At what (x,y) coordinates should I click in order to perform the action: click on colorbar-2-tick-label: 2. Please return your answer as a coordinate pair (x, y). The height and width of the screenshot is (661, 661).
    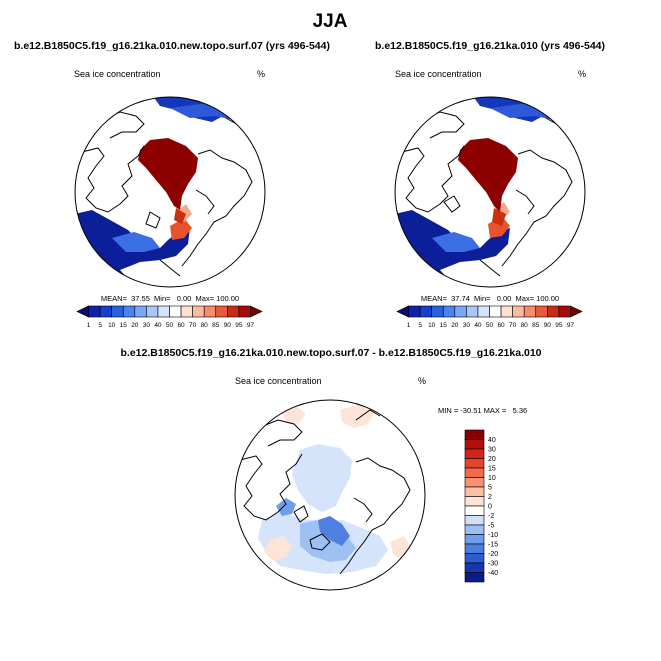
    Looking at the image, I should click on (490, 497).